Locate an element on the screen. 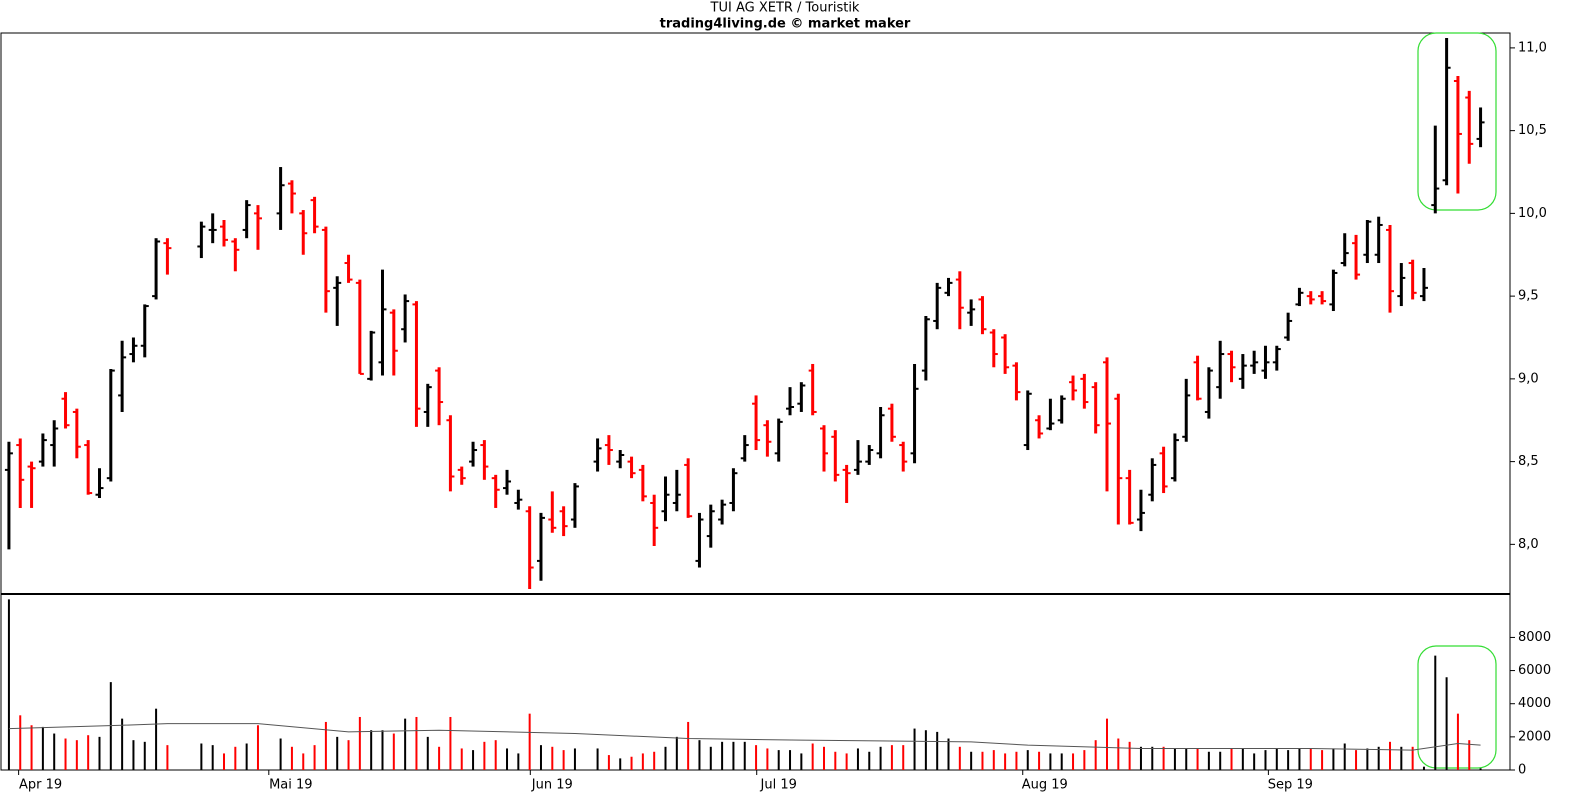  x-tick-label: Jul 19 is located at coordinates (778, 785).